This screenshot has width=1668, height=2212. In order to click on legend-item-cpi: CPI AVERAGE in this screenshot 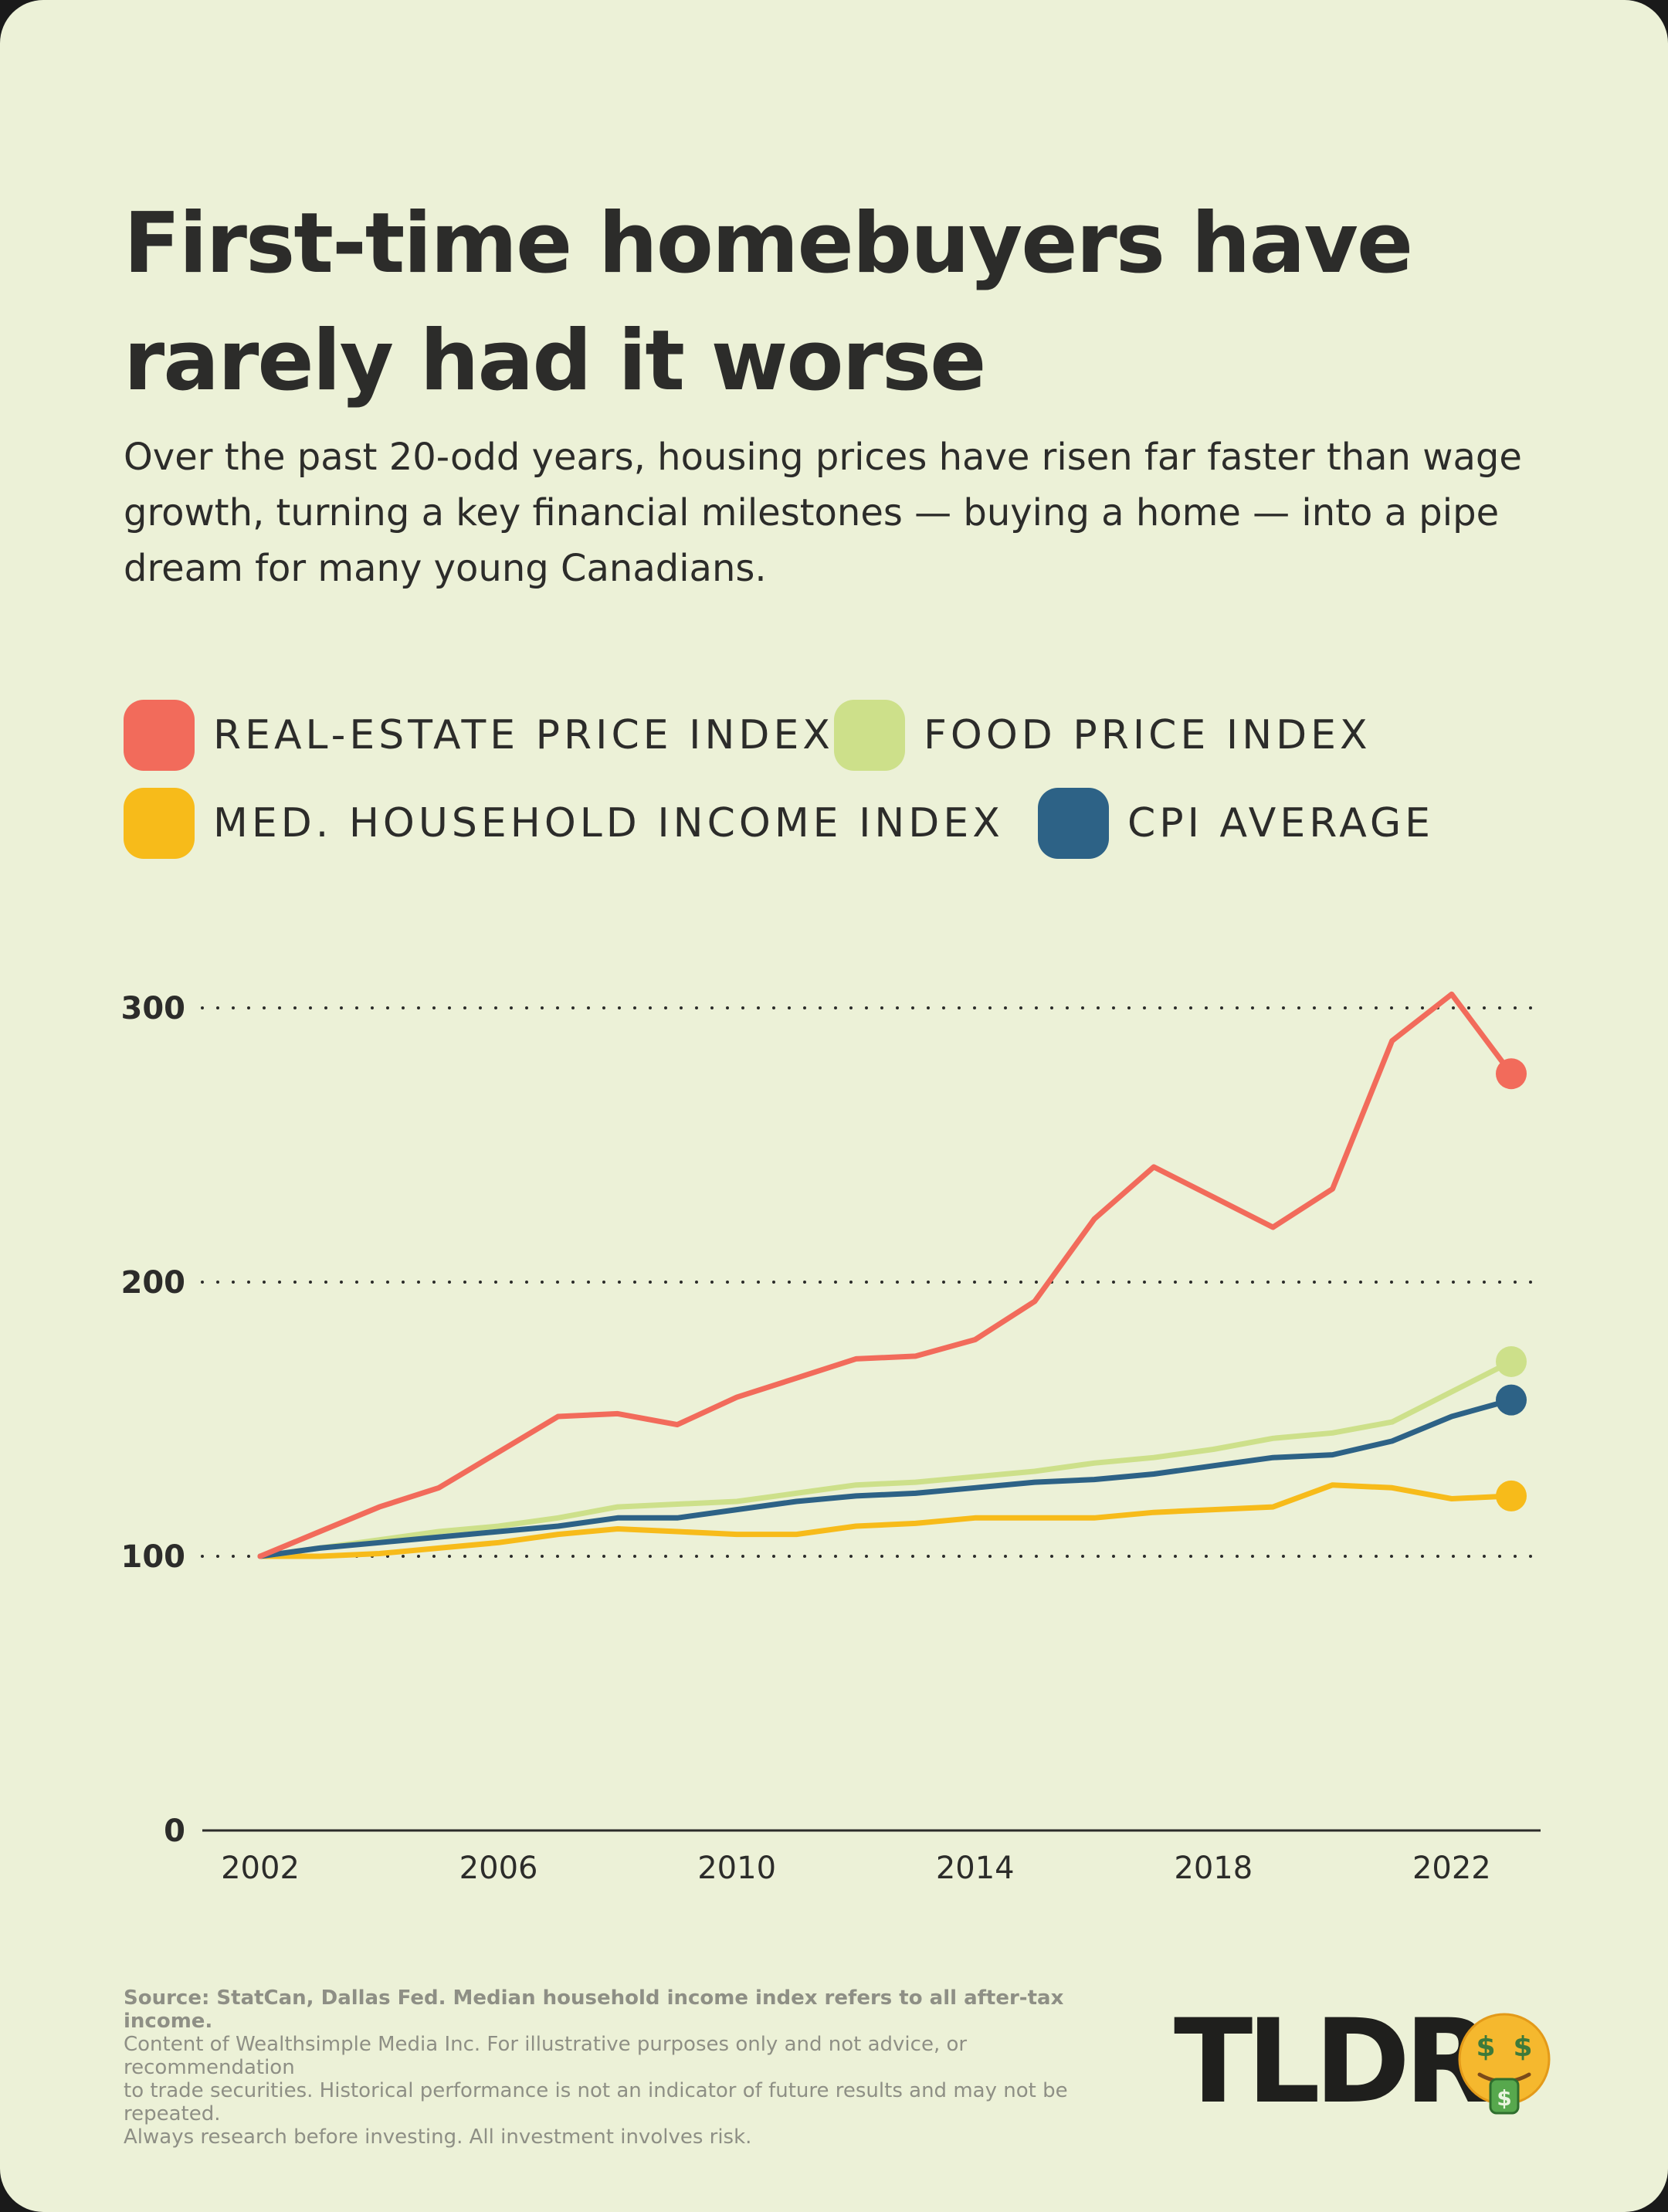, I will do `click(1236, 823)`.